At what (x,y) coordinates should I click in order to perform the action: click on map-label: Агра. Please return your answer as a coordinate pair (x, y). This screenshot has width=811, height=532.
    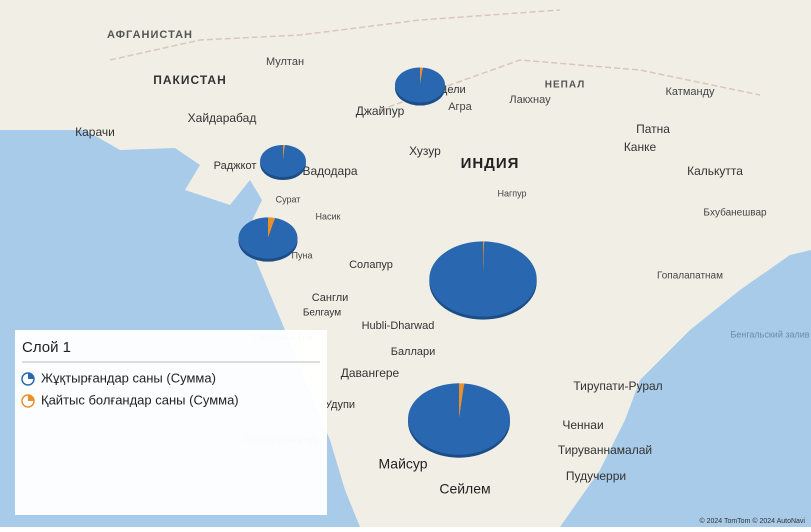
    Looking at the image, I should click on (460, 107).